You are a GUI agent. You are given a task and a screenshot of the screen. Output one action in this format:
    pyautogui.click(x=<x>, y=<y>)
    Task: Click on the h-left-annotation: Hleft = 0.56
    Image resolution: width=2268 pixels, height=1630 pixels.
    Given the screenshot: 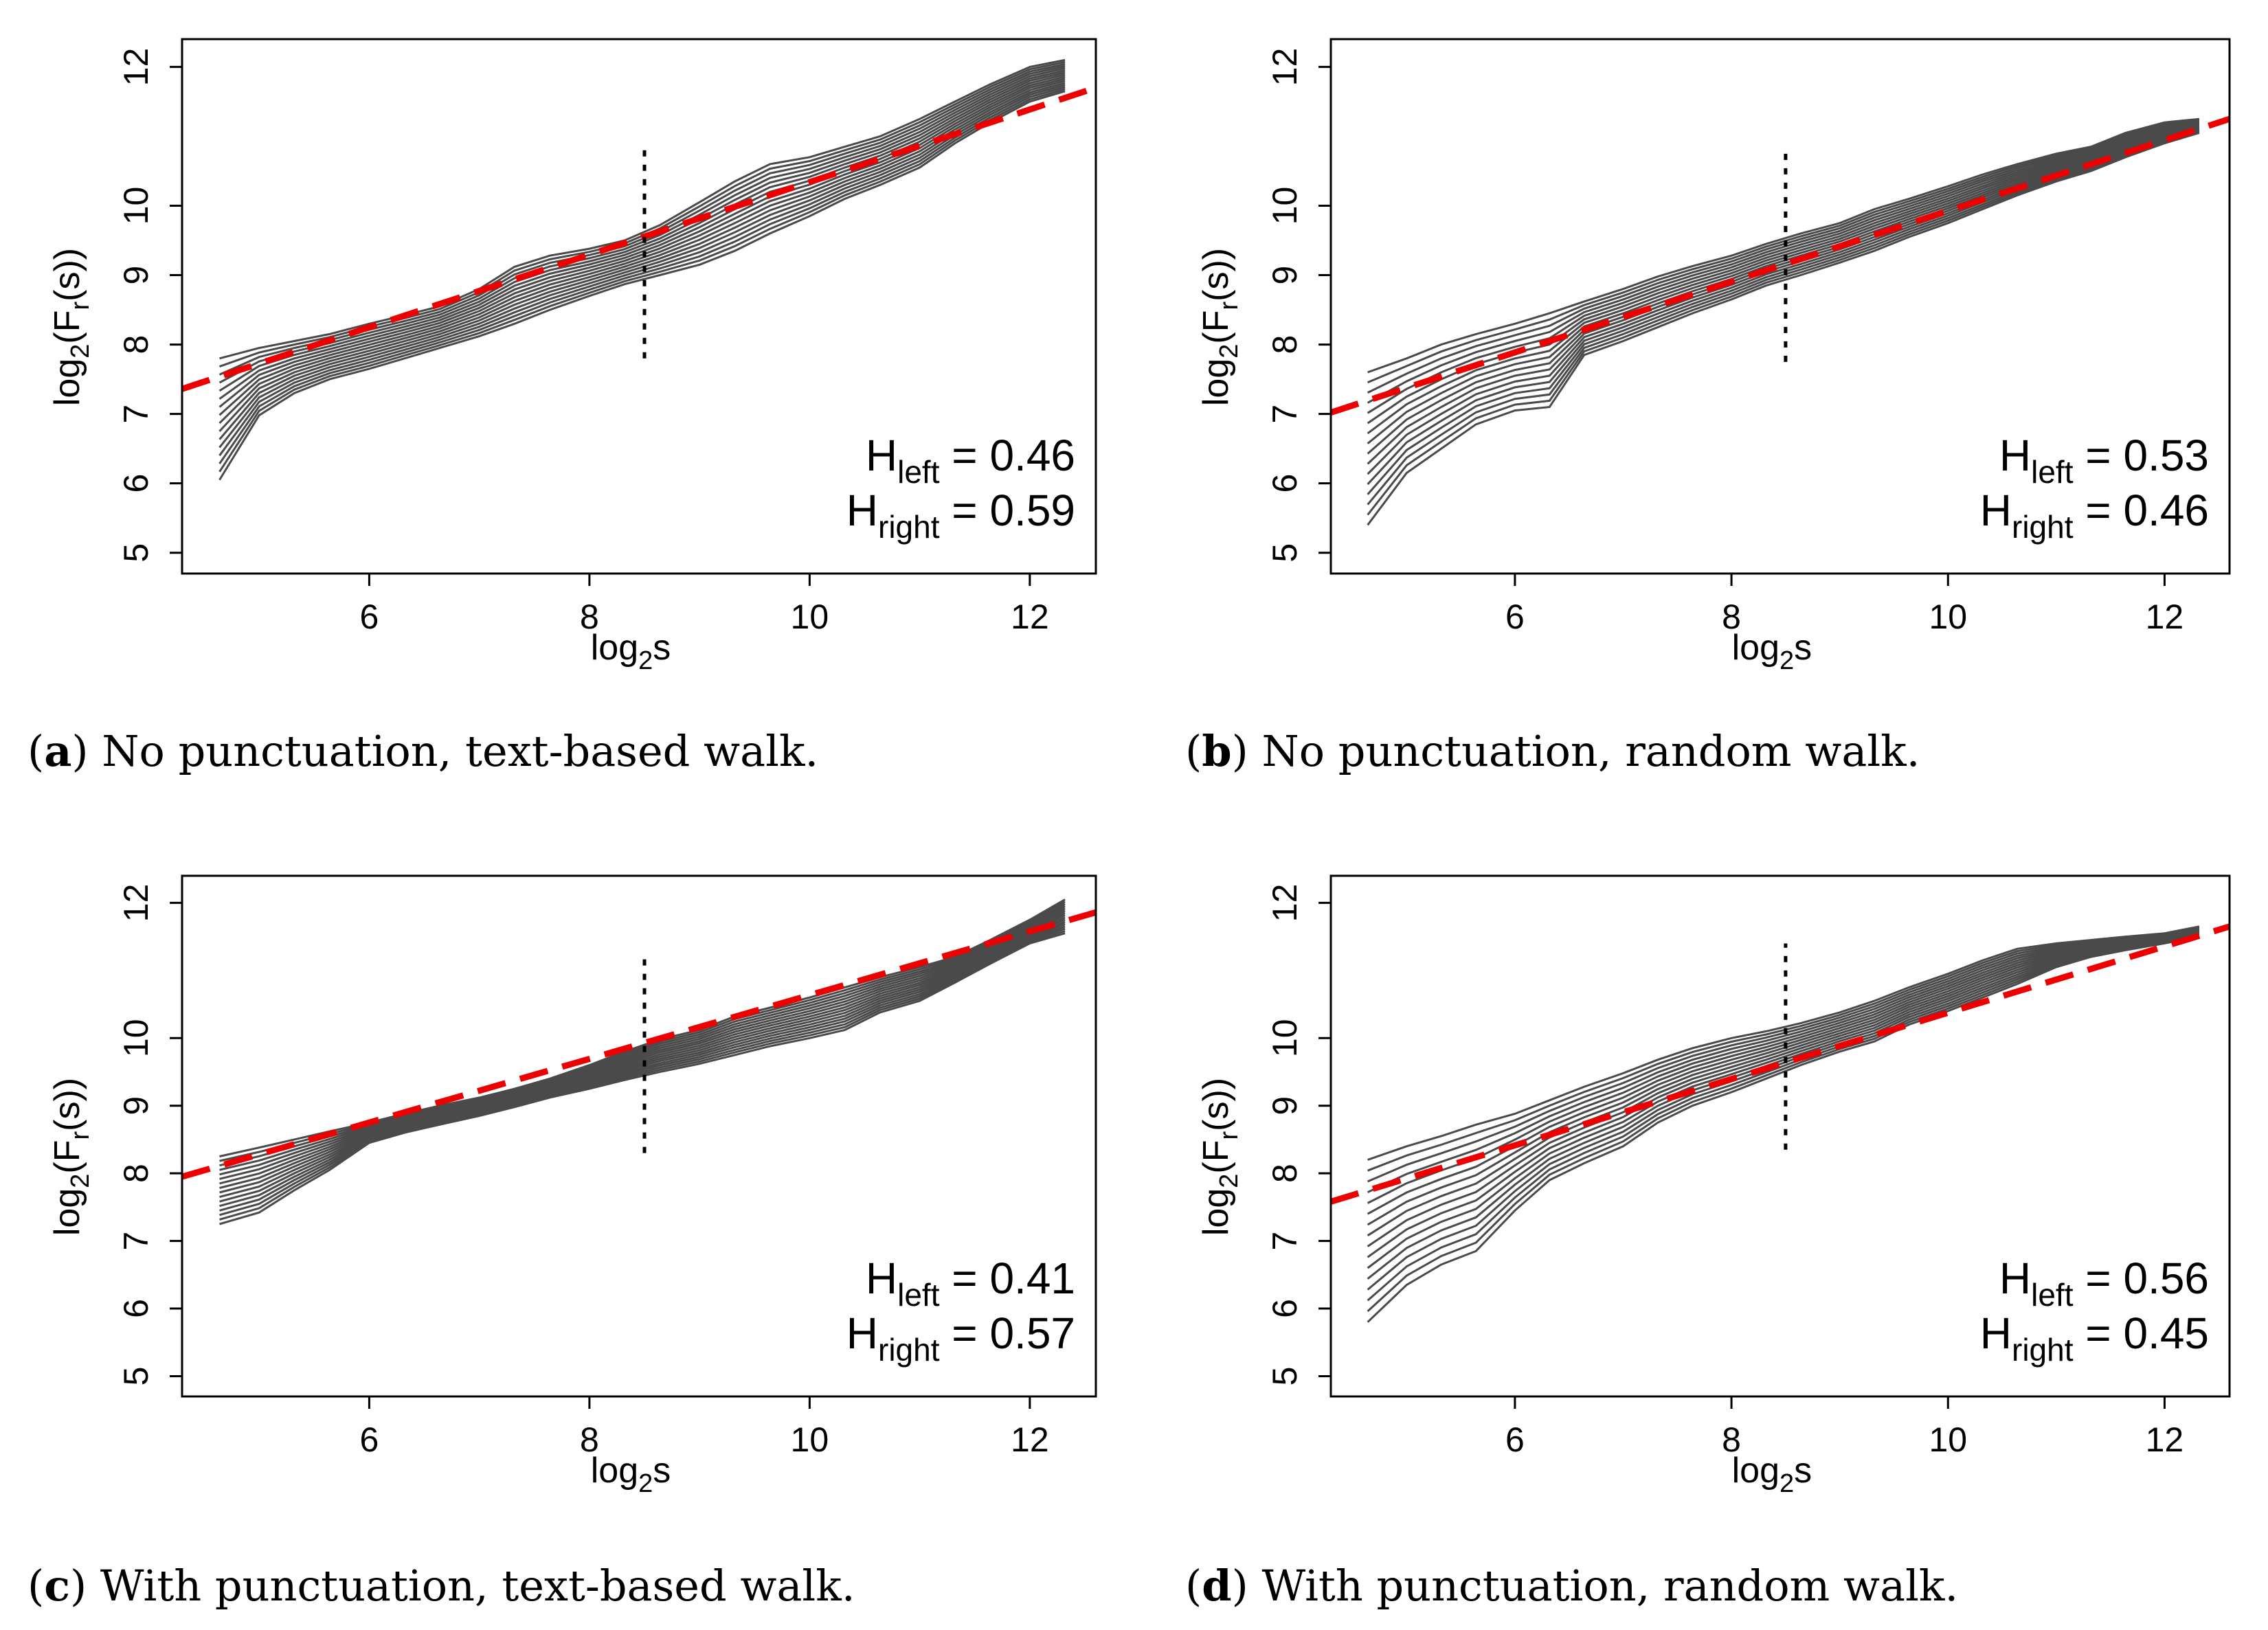 What is the action you would take?
    pyautogui.click(x=2104, y=1283)
    